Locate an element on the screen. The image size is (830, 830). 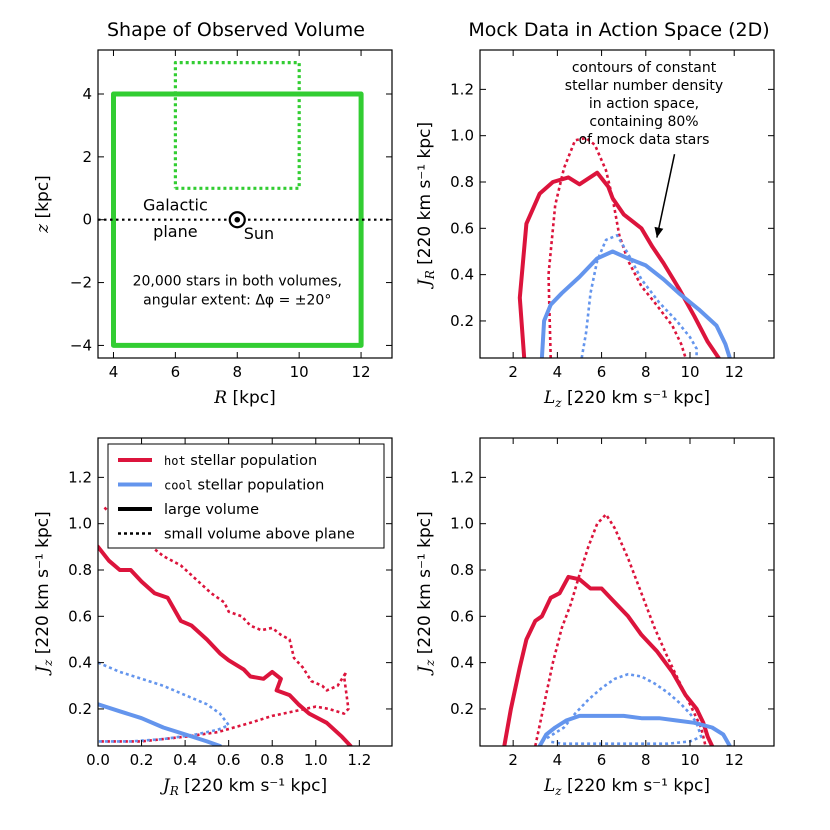
annotation-text: 20,000 stars in both volumes, is located at coordinates (237, 282).